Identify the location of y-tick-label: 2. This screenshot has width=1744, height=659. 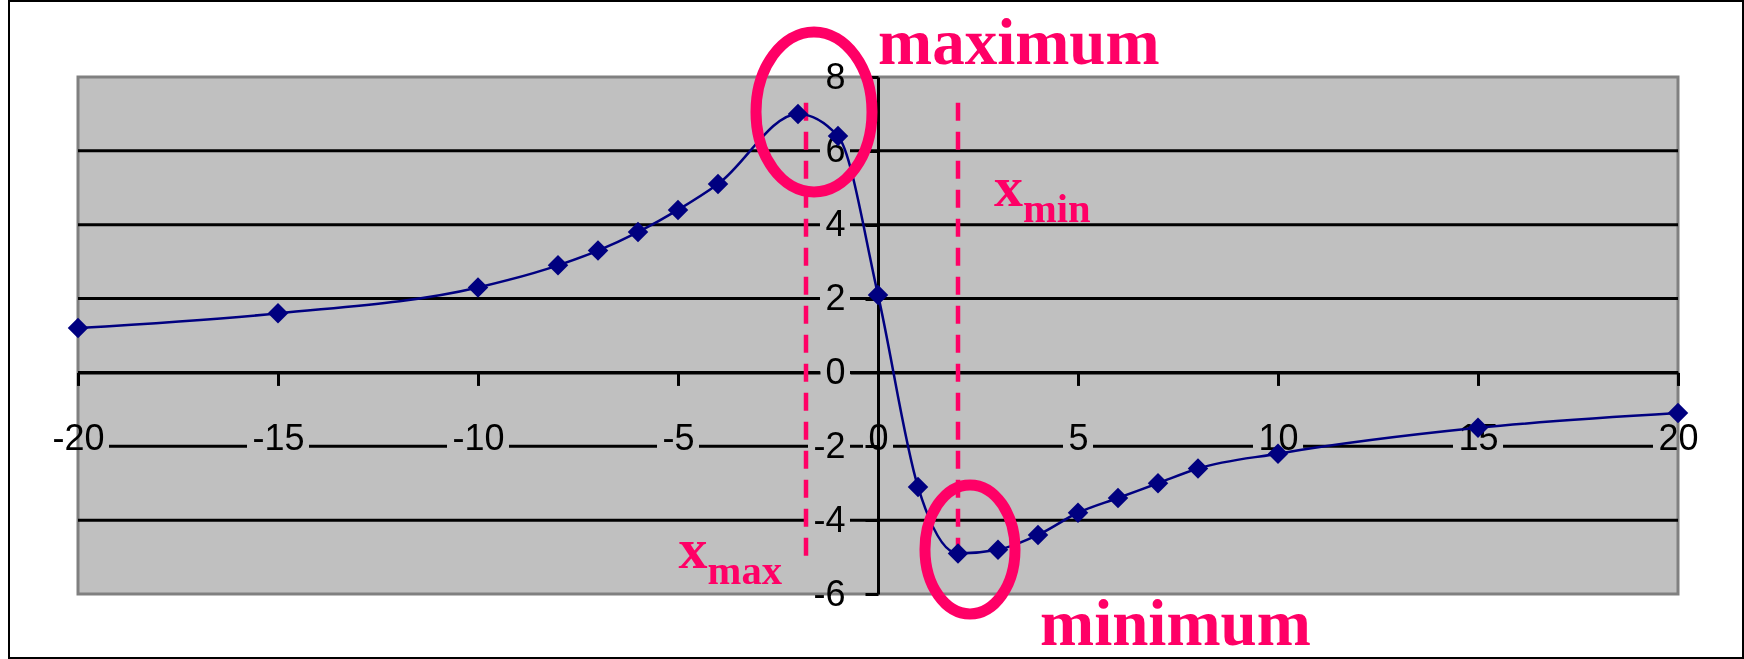
(835, 298).